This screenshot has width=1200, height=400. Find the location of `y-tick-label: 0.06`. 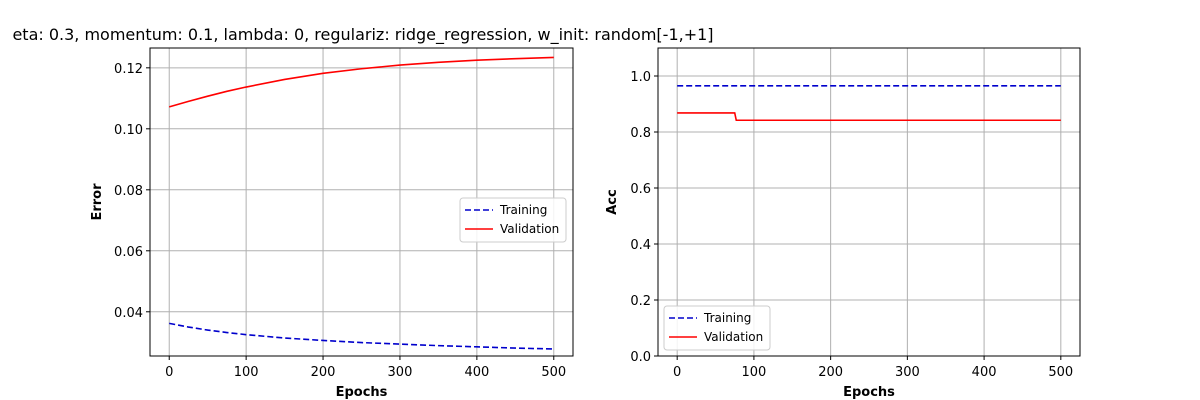

y-tick-label: 0.06 is located at coordinates (128, 252).